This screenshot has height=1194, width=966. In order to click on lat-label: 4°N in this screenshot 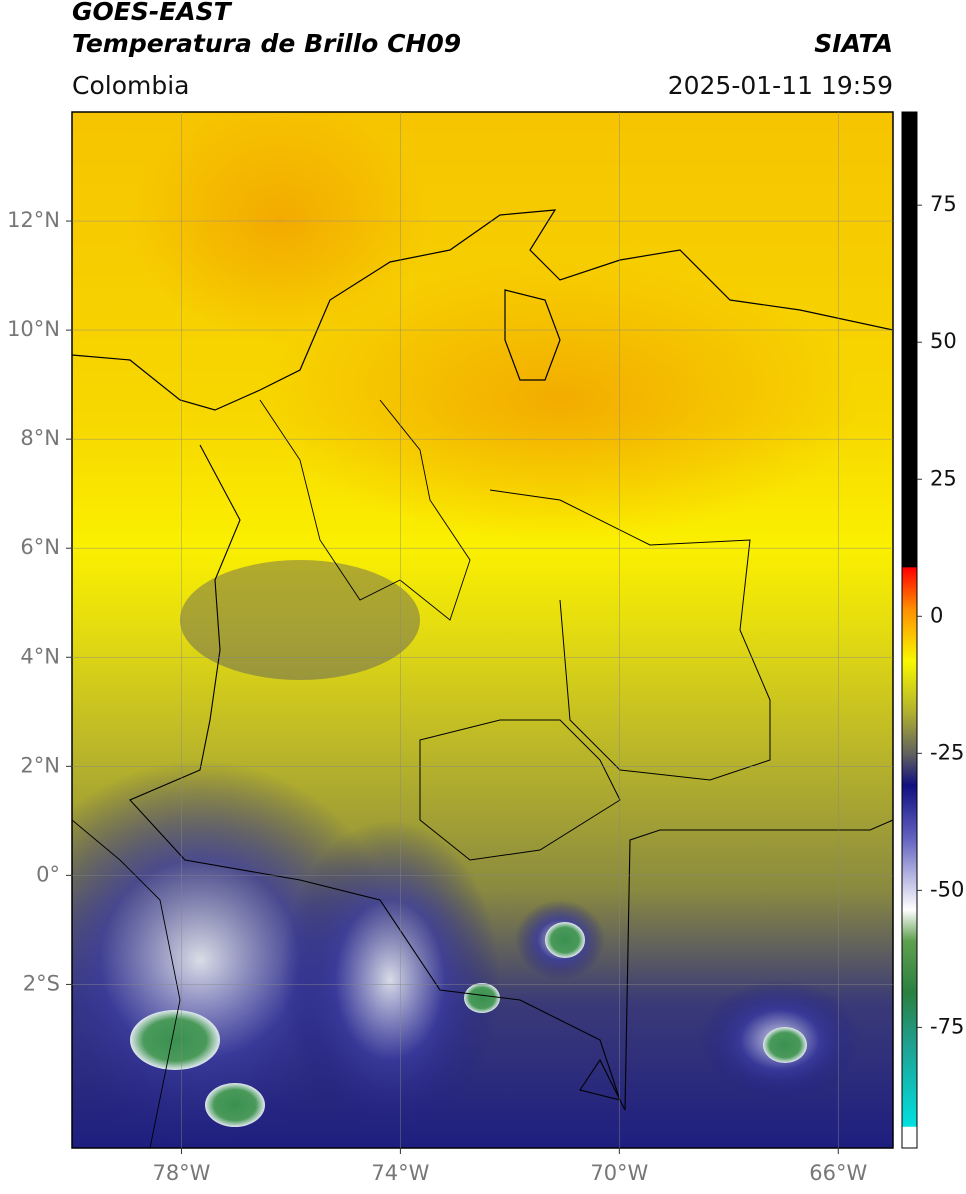, I will do `click(40, 656)`.